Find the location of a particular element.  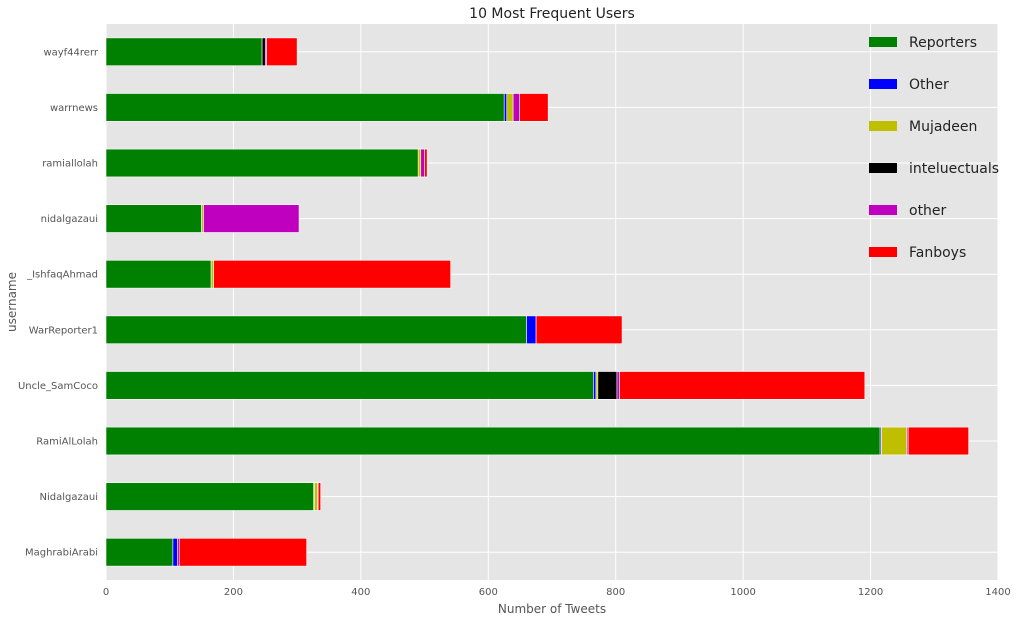

x-tick-label: 200 is located at coordinates (233, 592).